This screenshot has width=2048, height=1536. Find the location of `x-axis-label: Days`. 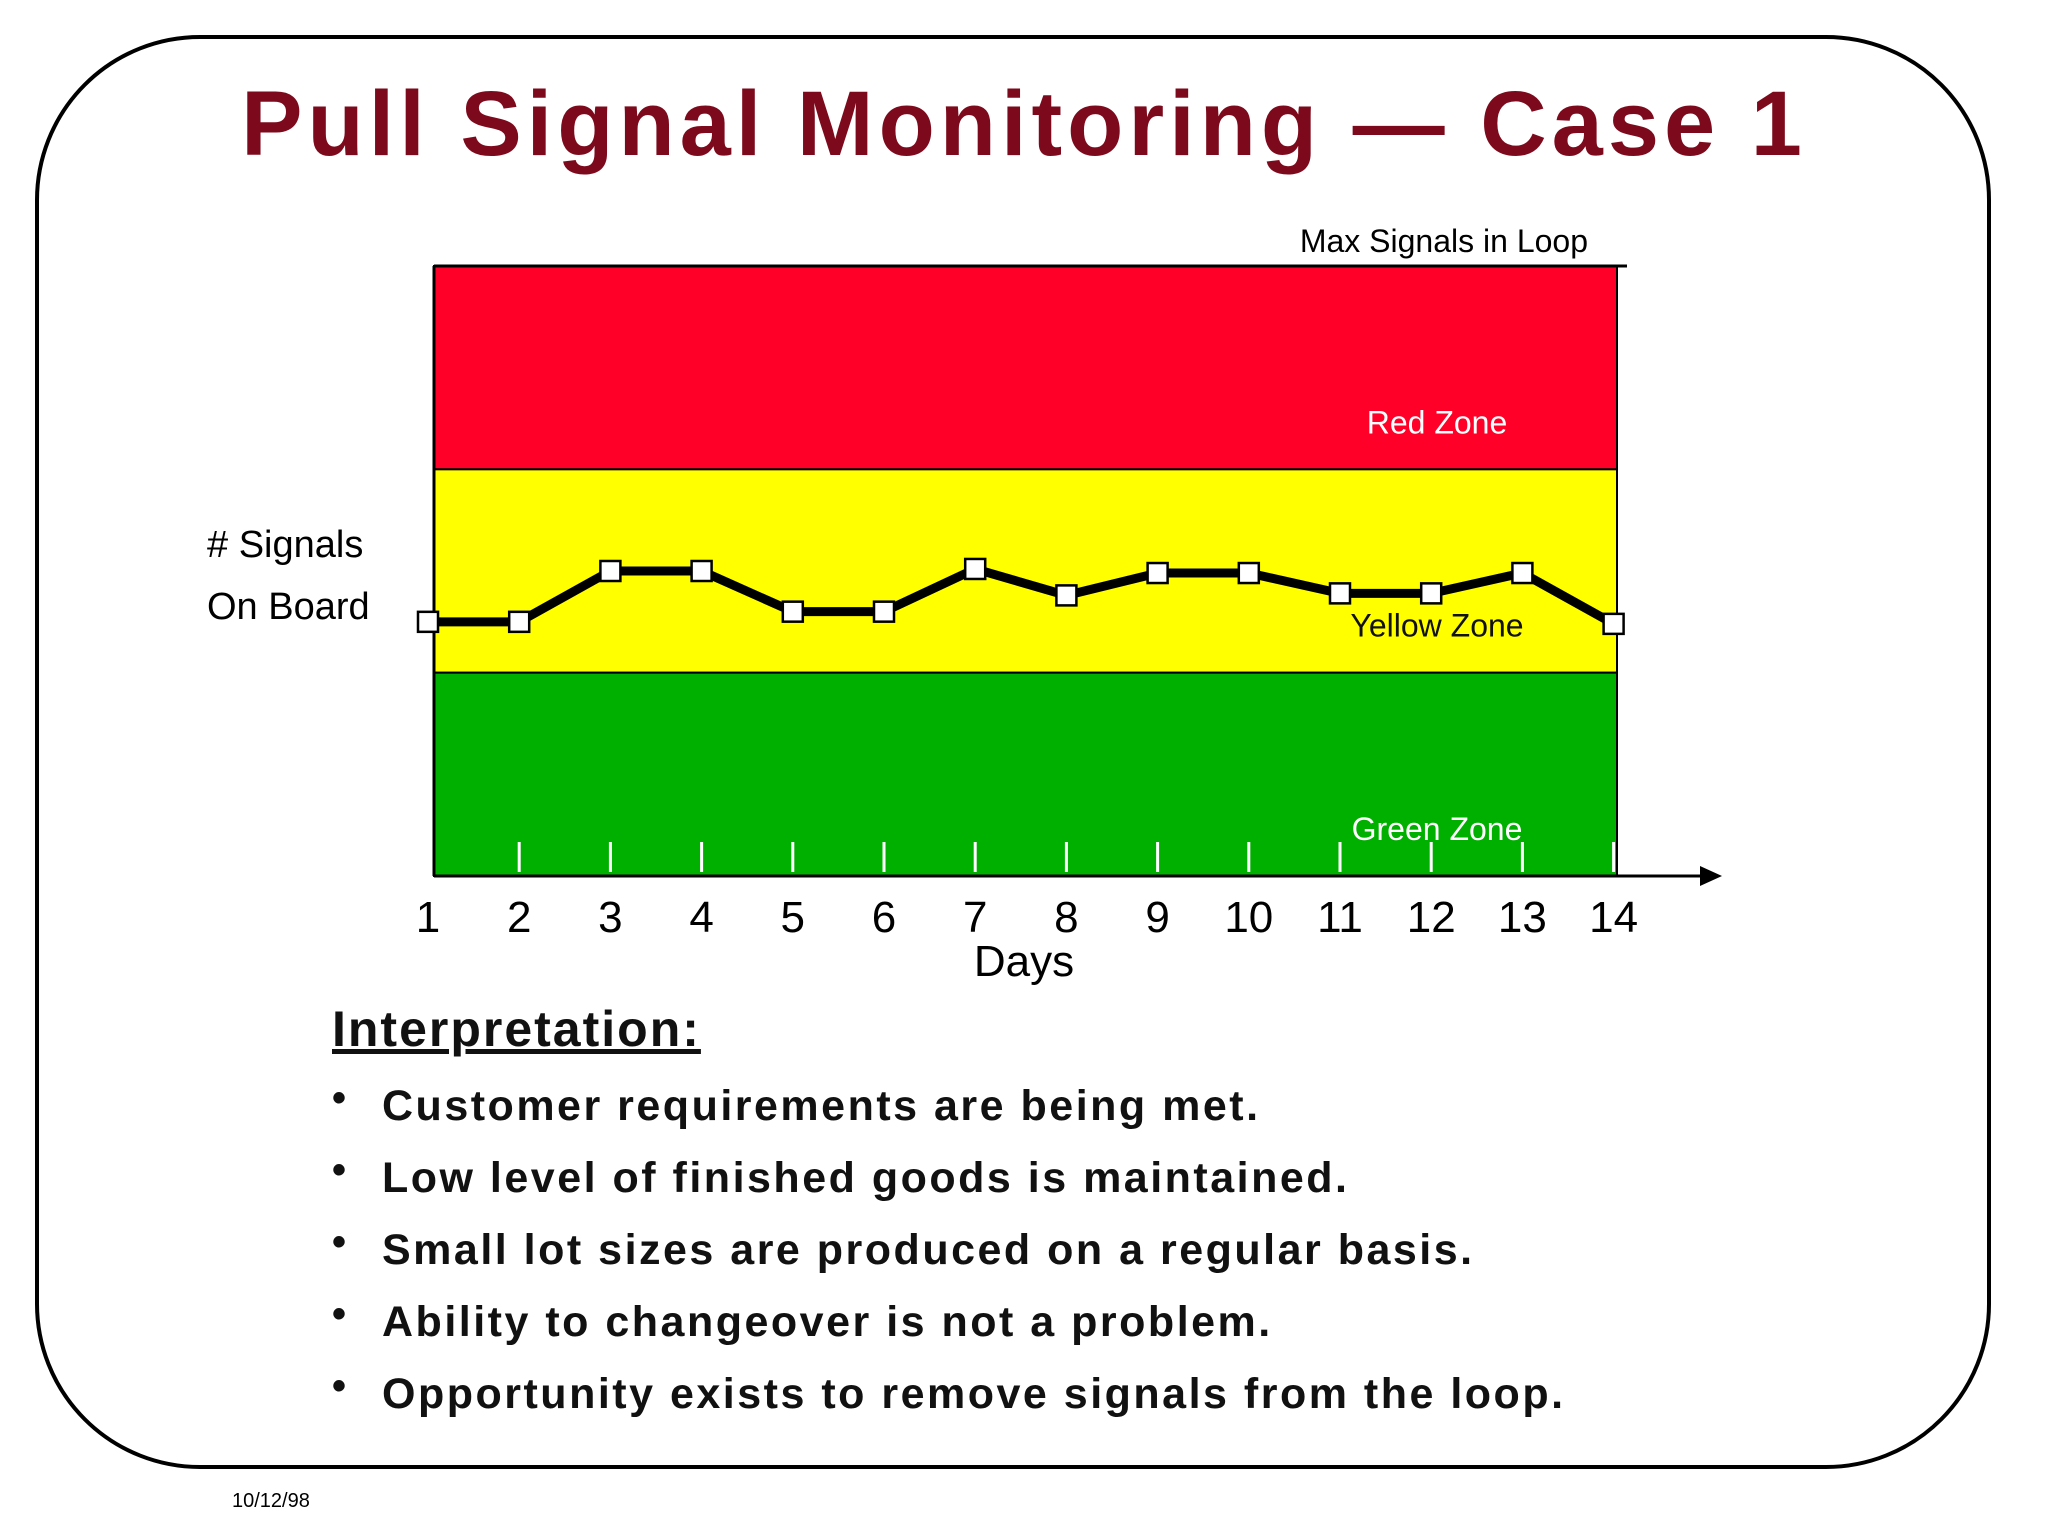

x-axis-label: Days is located at coordinates (1024, 961).